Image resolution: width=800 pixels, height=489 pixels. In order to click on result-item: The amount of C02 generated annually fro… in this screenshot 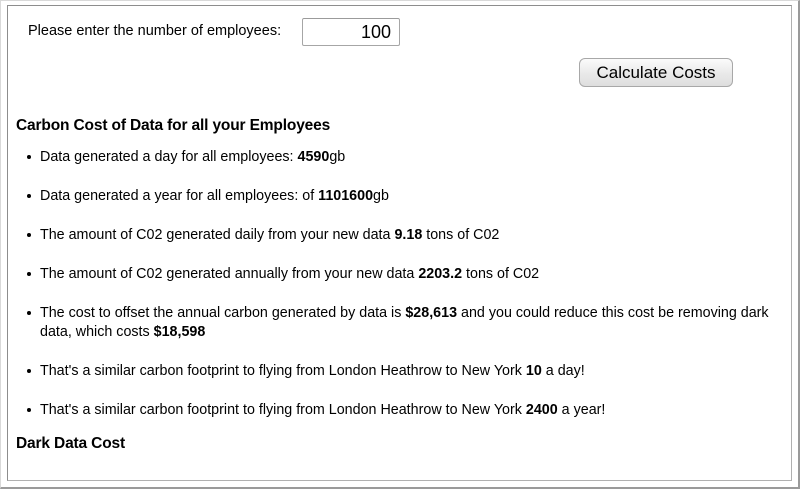, I will do `click(409, 274)`.